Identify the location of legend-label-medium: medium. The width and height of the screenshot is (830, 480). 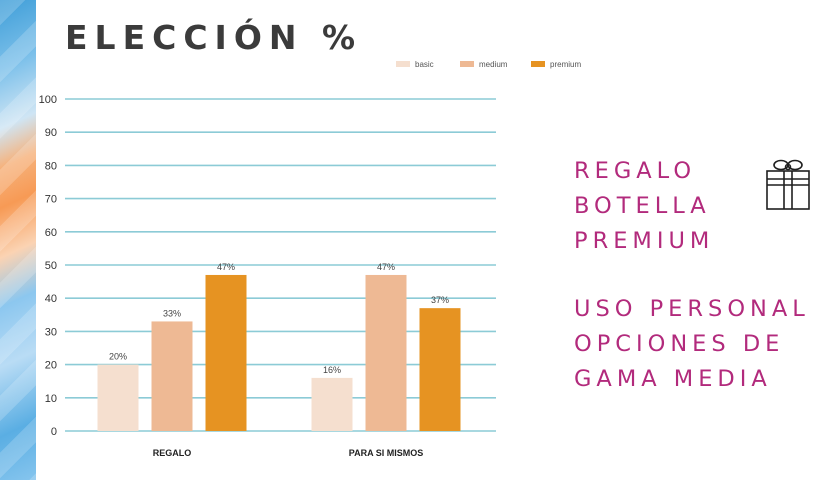
(493, 64).